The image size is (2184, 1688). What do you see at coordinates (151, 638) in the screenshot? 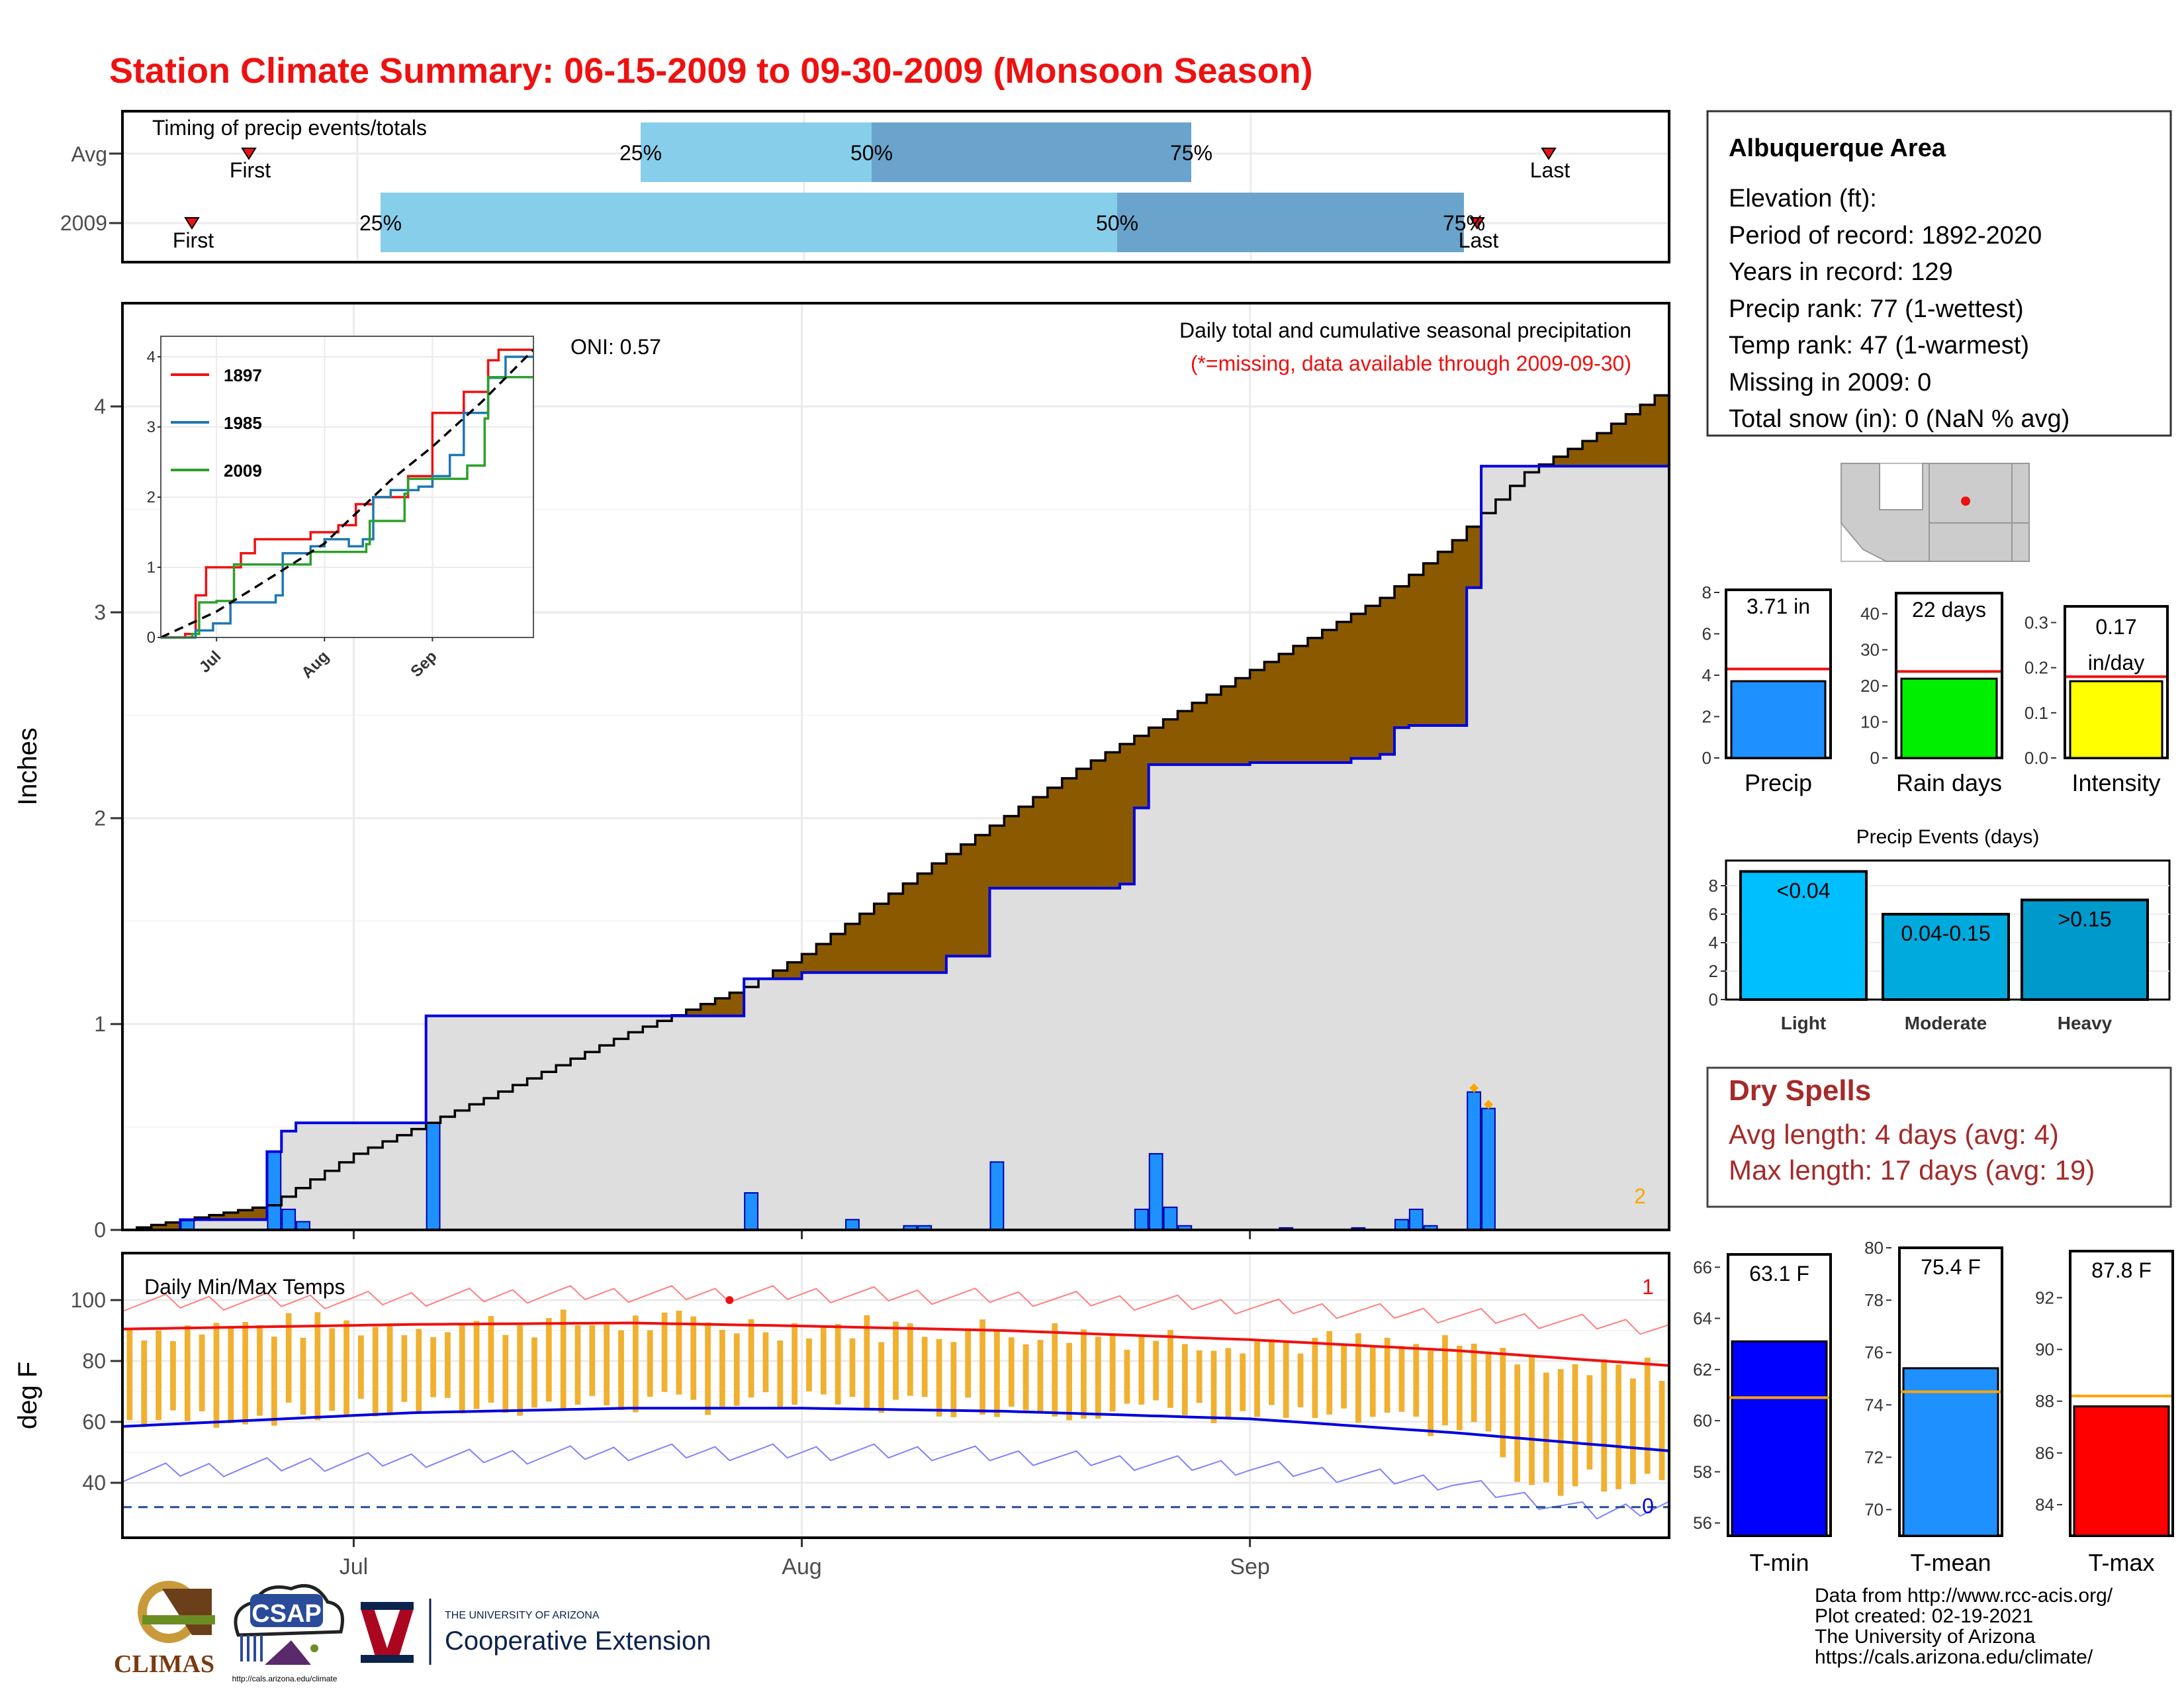
I see `inset-ytick: 0` at bounding box center [151, 638].